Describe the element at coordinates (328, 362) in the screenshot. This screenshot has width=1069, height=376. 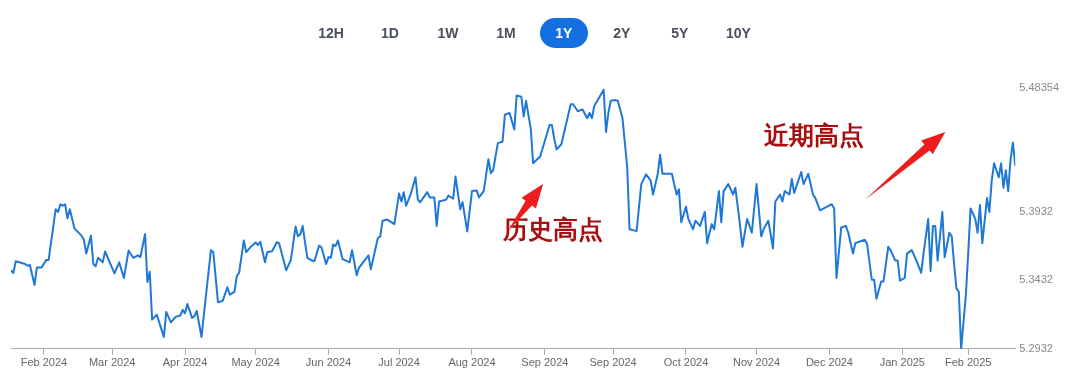
I see `x-tick-label: Jun 2024` at that location.